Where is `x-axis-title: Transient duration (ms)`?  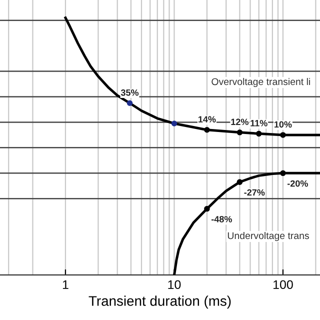 x-axis-title: Transient duration (ms) is located at coordinates (159, 302).